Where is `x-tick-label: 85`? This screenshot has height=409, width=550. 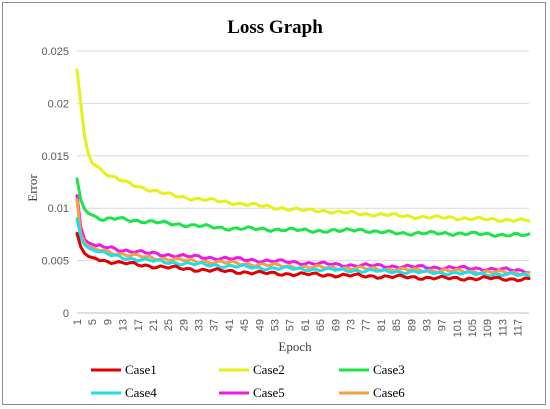 x-tick-label: 85 is located at coordinates (397, 325).